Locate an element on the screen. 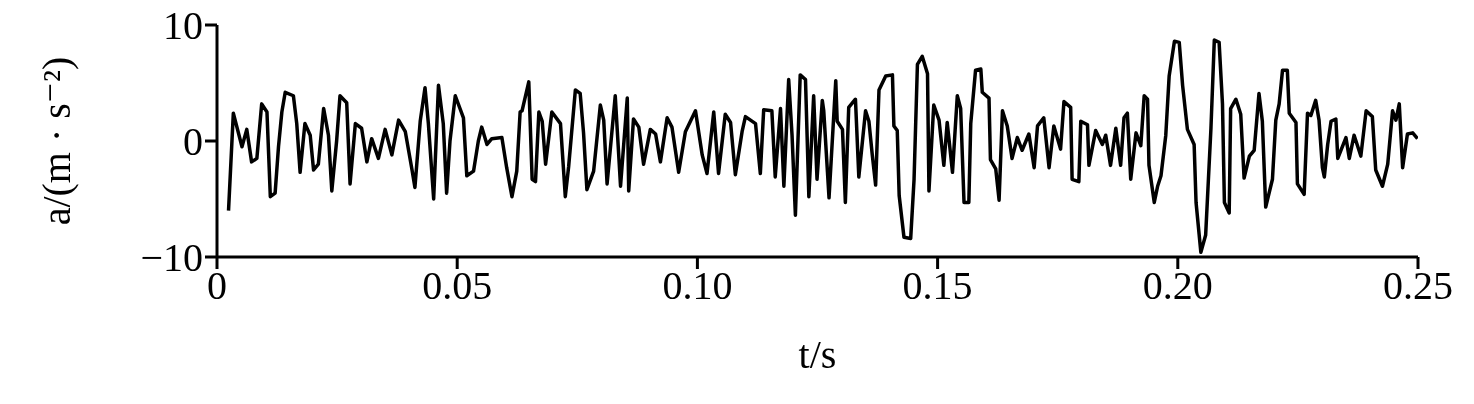 The width and height of the screenshot is (1474, 404). y-axis-title: a/(m · s⁻²) is located at coordinates (56, 141).